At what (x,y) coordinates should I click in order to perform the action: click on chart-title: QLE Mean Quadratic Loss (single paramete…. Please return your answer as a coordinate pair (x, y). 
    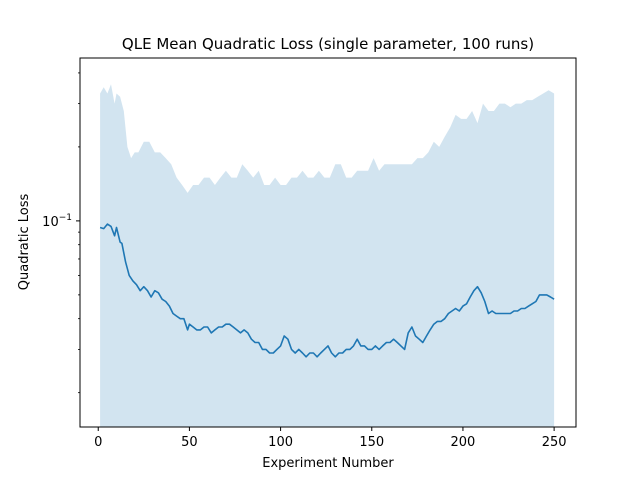
    Looking at the image, I should click on (328, 44).